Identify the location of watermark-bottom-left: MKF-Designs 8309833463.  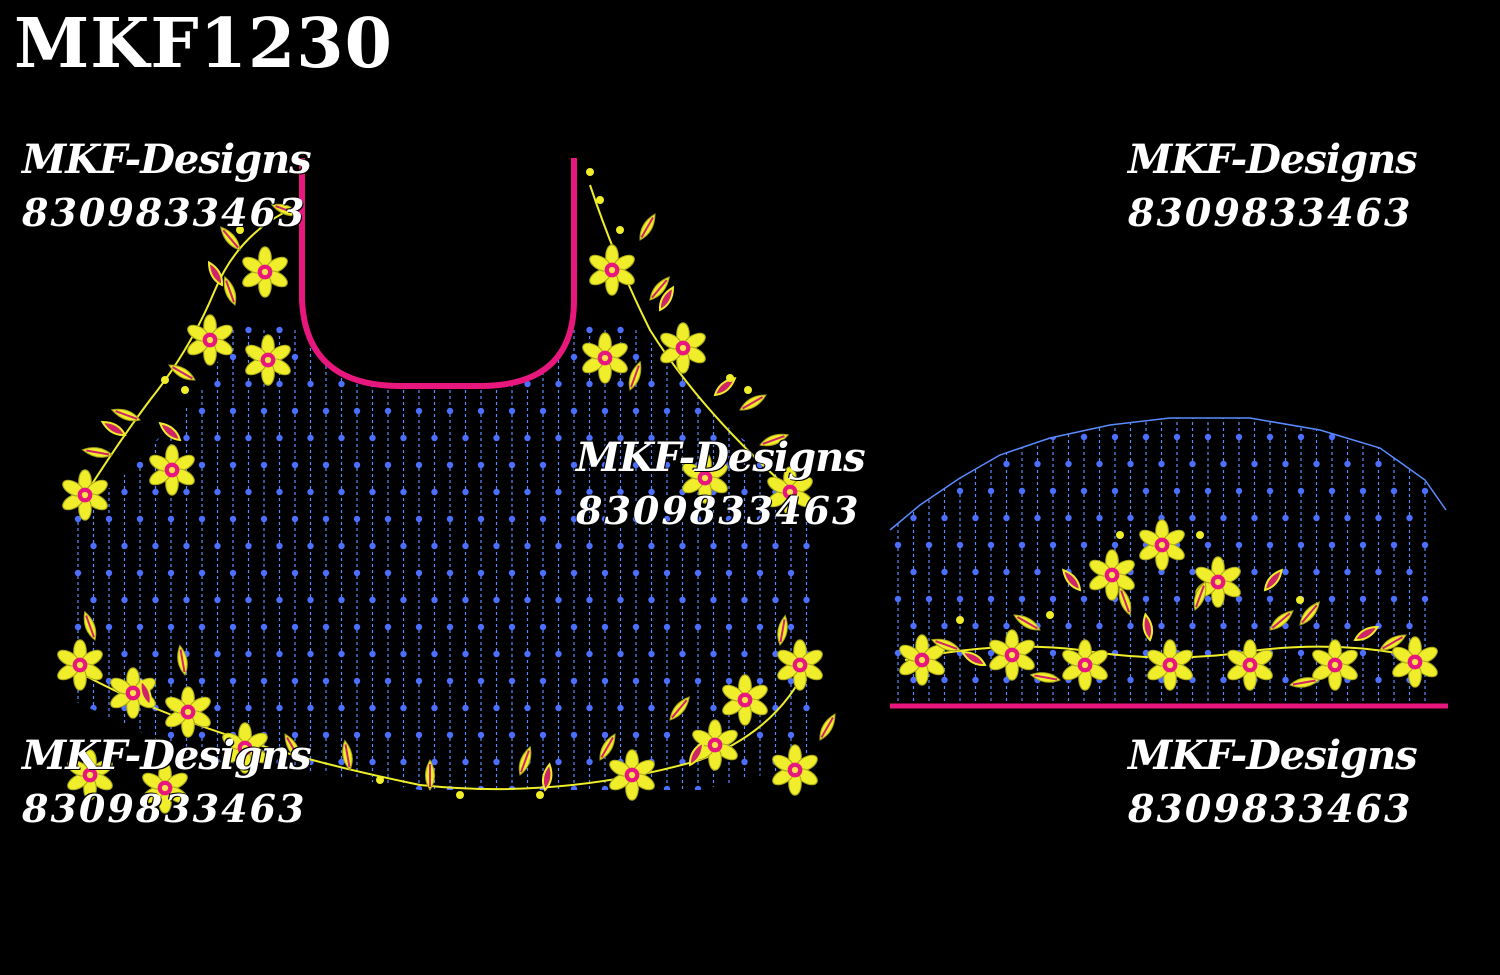
(167, 781).